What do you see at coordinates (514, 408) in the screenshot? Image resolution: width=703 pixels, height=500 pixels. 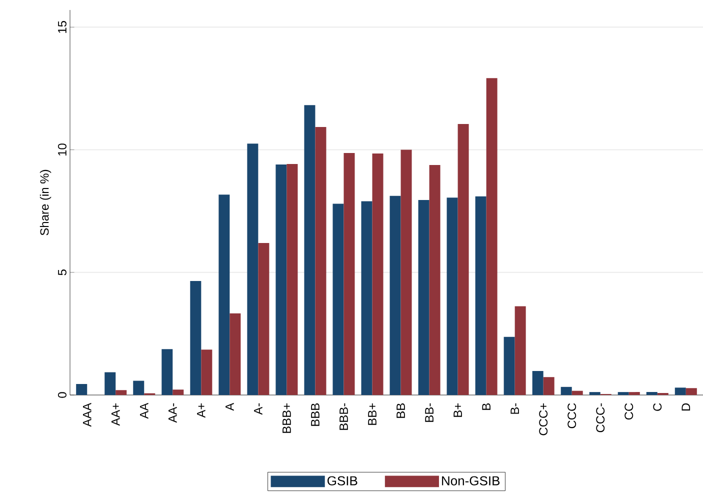 I see `x-tick-label: B-` at bounding box center [514, 408].